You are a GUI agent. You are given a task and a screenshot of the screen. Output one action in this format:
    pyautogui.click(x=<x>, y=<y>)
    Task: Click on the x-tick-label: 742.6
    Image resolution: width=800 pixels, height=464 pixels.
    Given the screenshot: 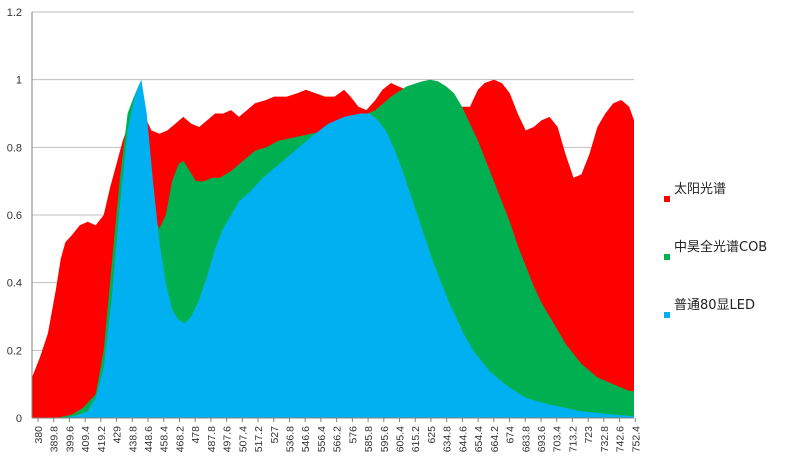 What is the action you would take?
    pyautogui.click(x=621, y=439)
    